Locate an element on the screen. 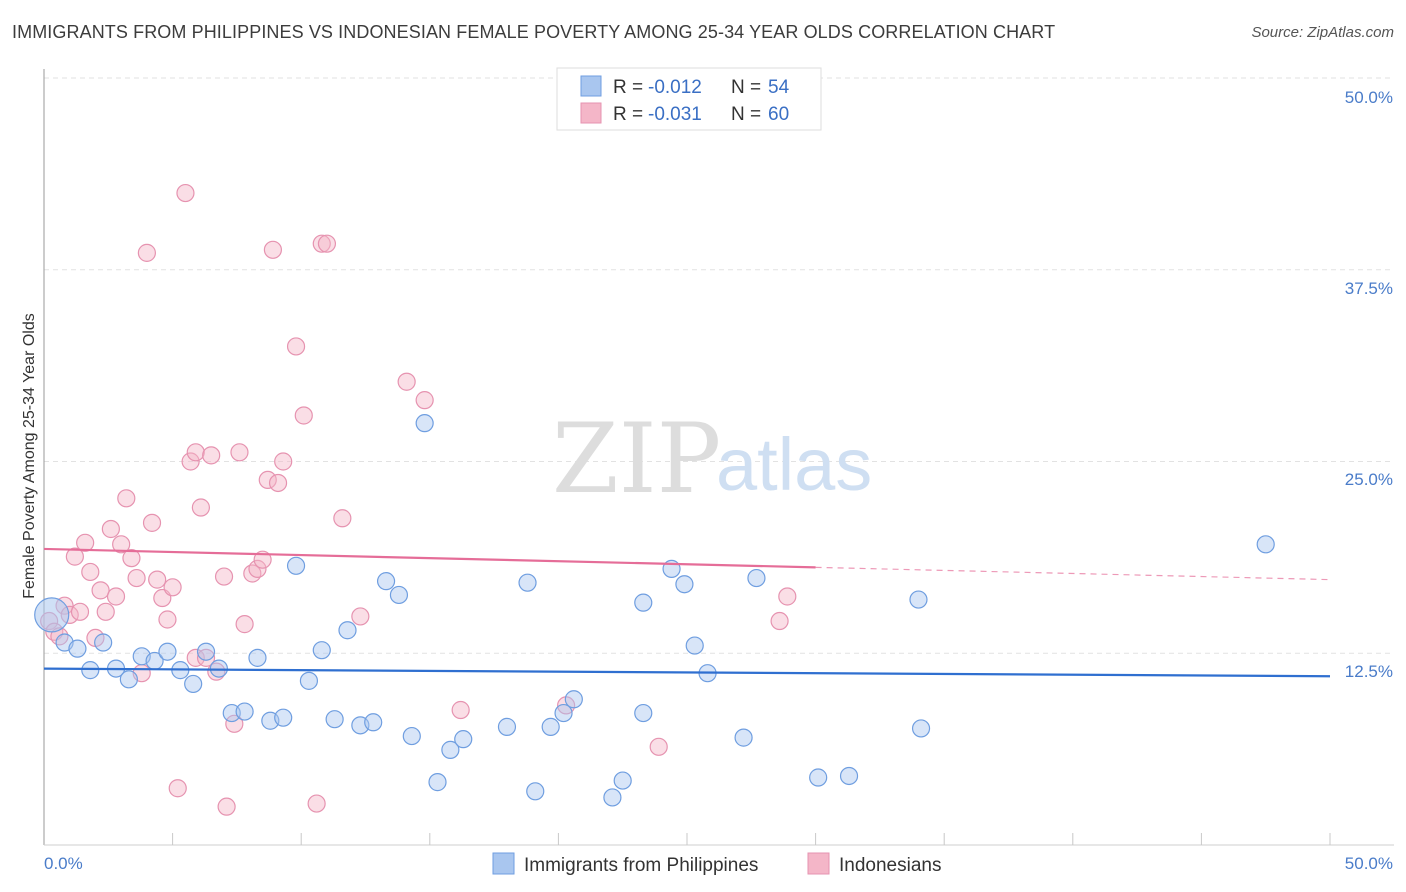  y-axis-label: Female Poverty Among 25-34 Year Olds is located at coordinates (29, 456).